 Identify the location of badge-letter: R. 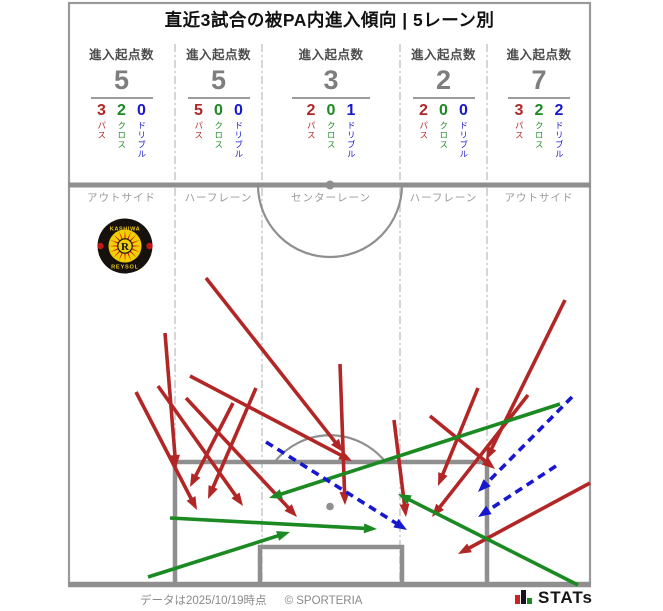
(125, 247).